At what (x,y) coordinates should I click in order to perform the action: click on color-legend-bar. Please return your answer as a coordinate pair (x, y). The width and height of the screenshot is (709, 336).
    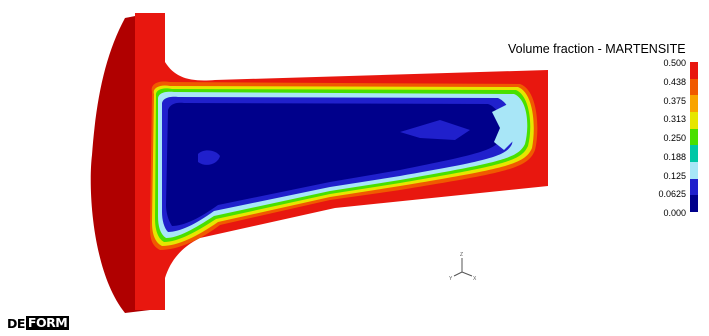
    Looking at the image, I should click on (694, 137).